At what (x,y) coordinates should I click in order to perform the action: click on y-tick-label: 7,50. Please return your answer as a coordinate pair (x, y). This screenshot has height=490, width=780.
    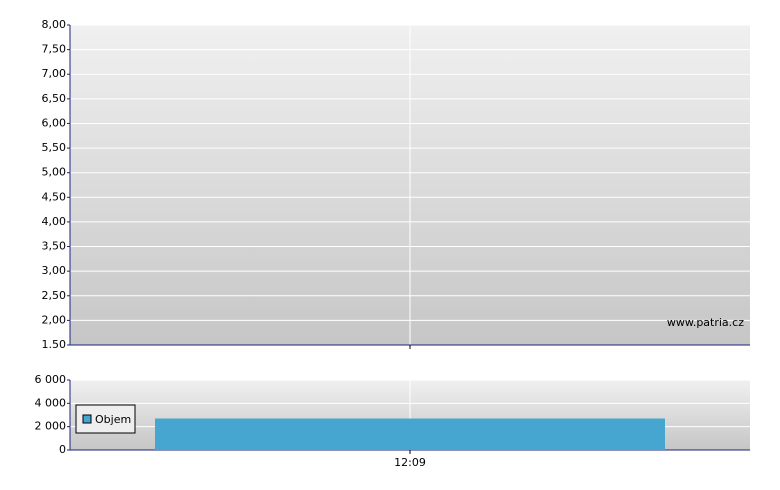
    Looking at the image, I should click on (54, 49).